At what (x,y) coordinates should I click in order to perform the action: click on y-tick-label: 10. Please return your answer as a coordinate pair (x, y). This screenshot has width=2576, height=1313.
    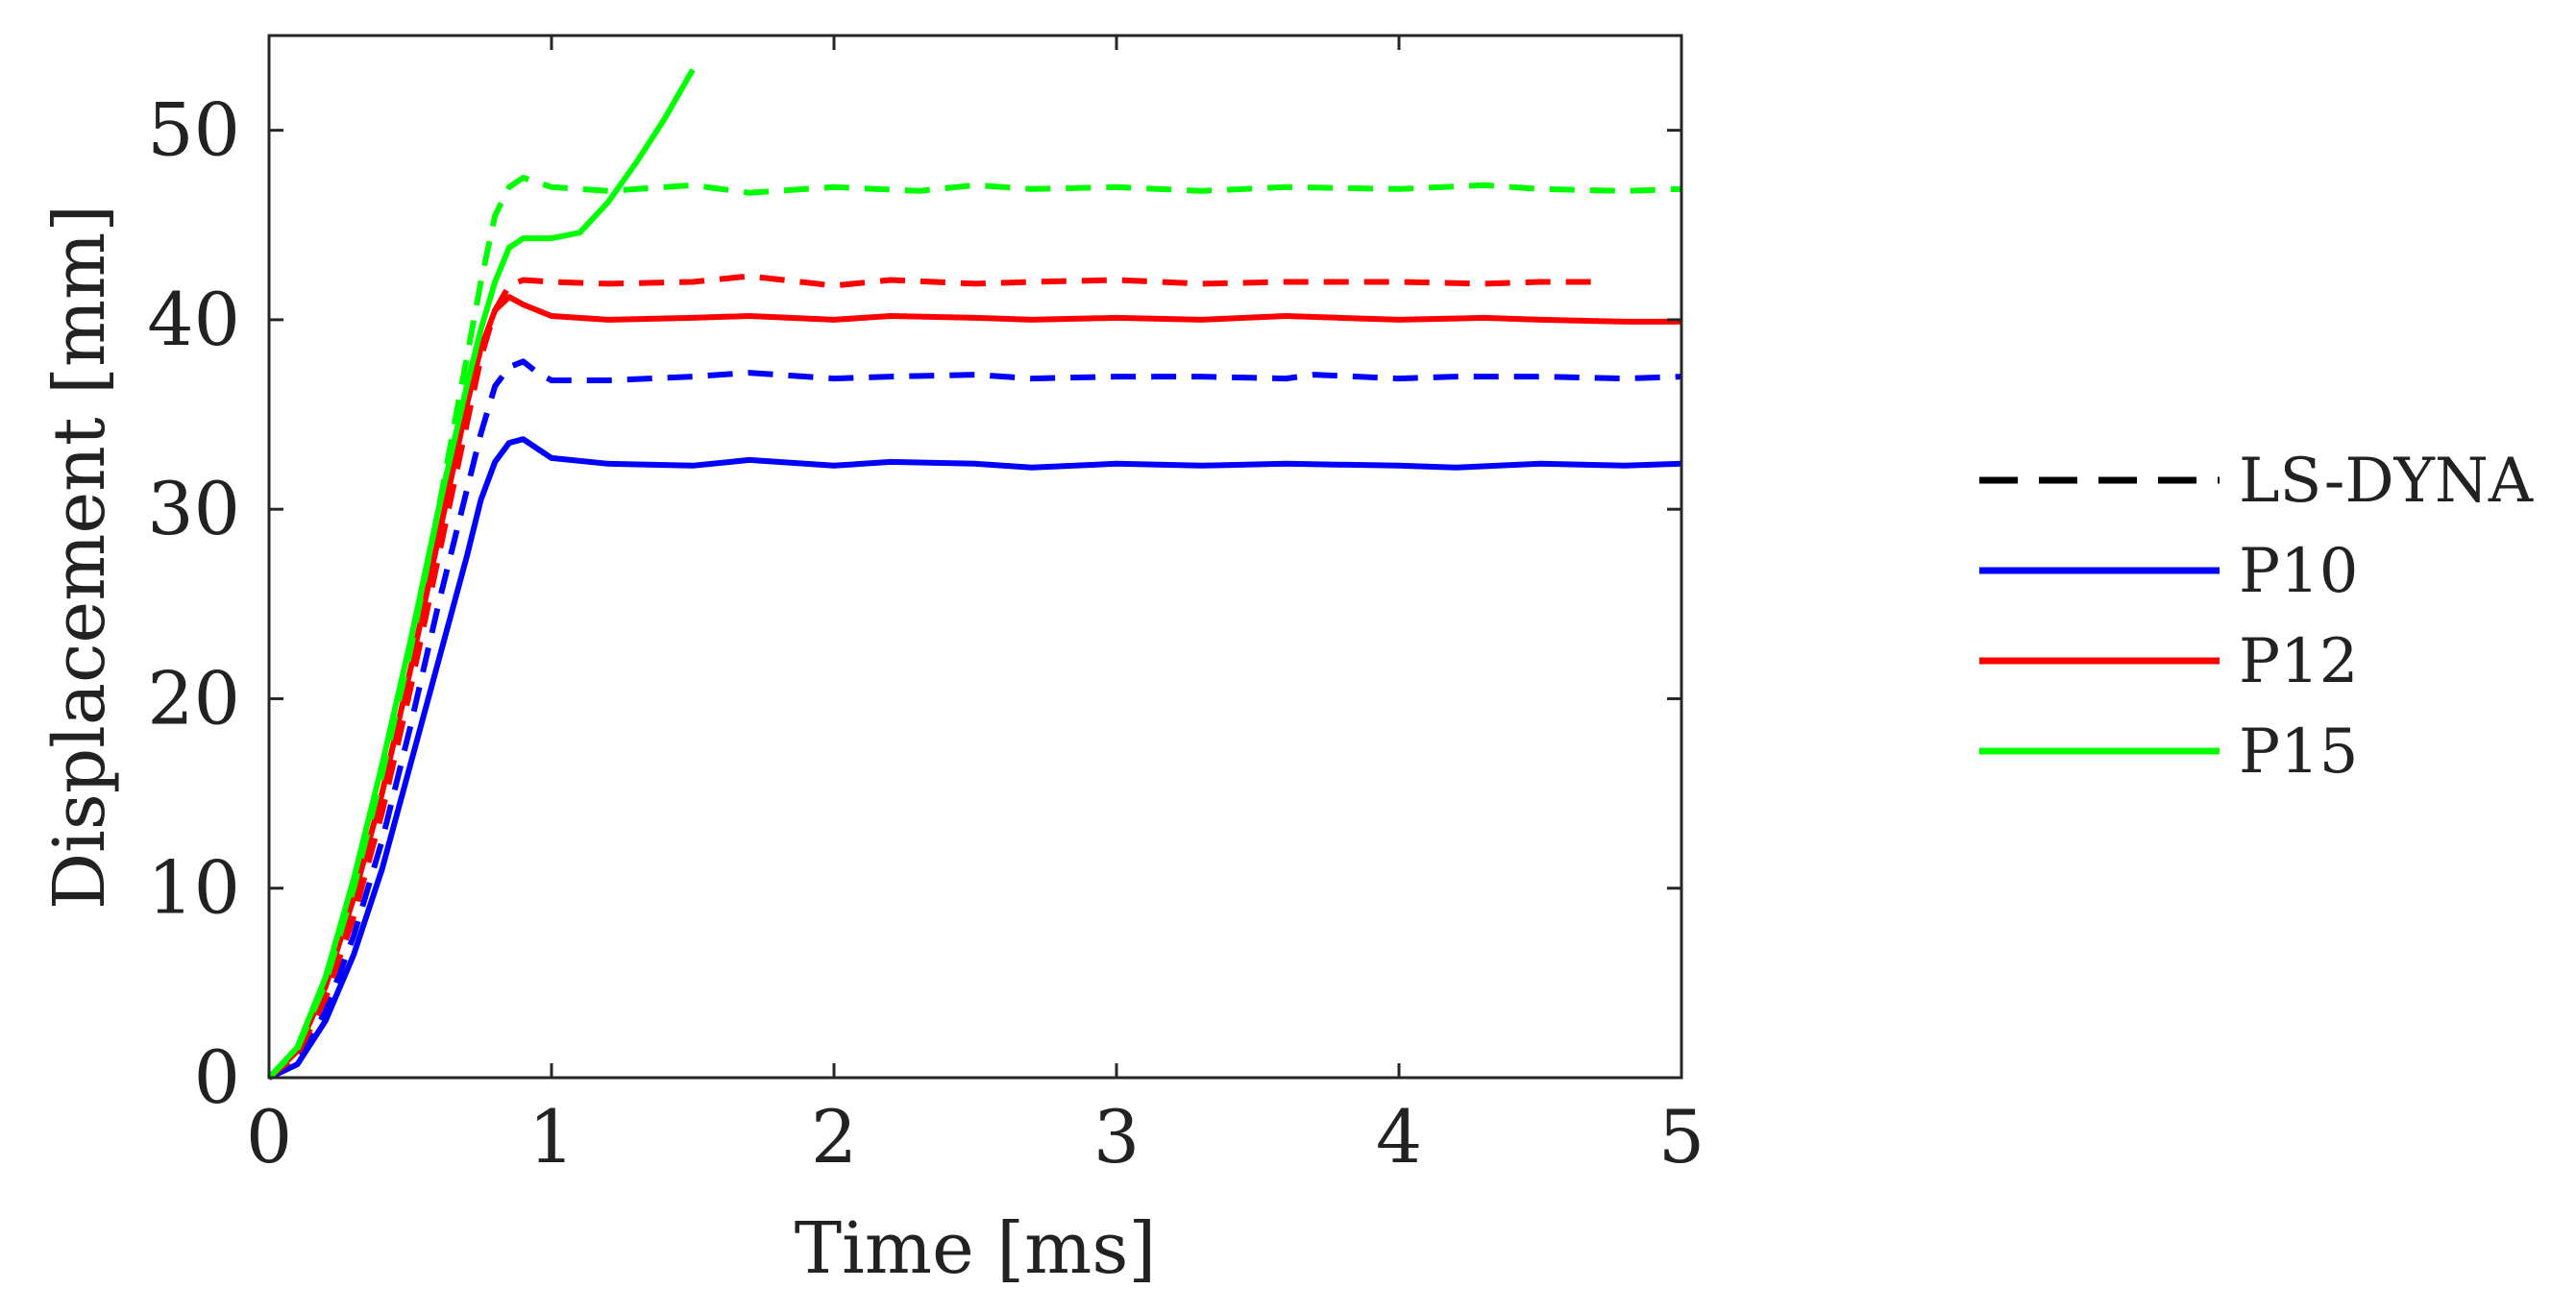
    Looking at the image, I should click on (193, 888).